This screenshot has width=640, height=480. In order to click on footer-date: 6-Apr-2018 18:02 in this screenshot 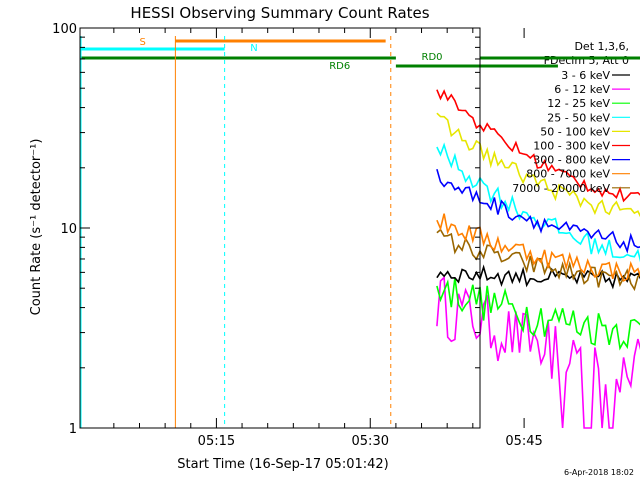, I will do `click(599, 472)`.